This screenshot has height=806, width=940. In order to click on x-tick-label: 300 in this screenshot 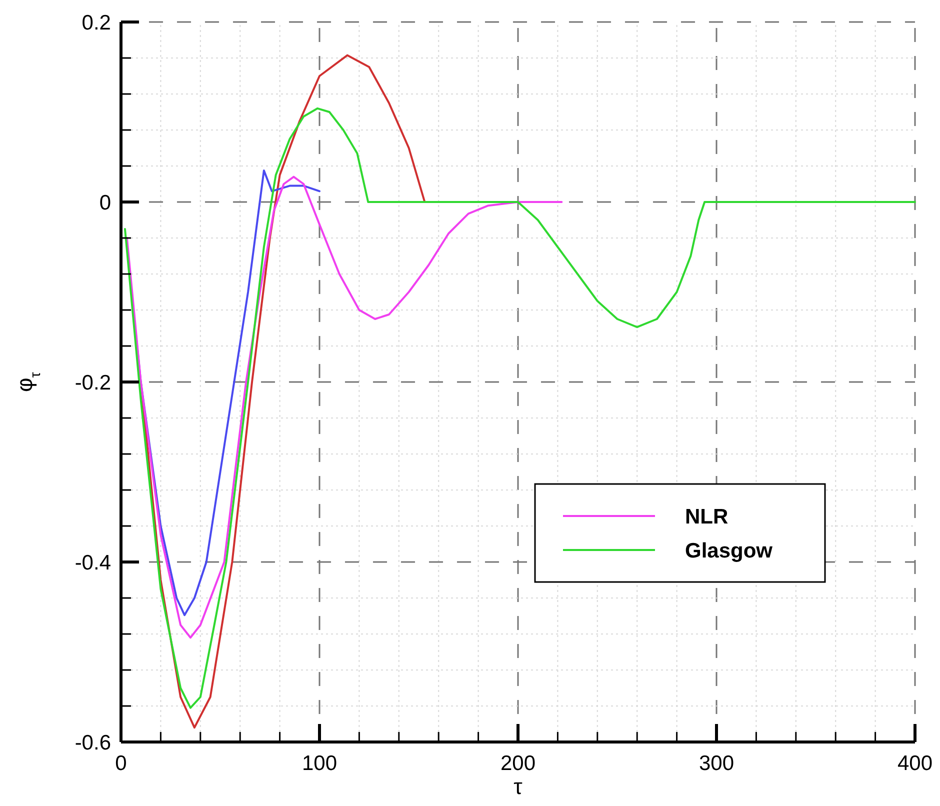, I will do `click(716, 763)`.